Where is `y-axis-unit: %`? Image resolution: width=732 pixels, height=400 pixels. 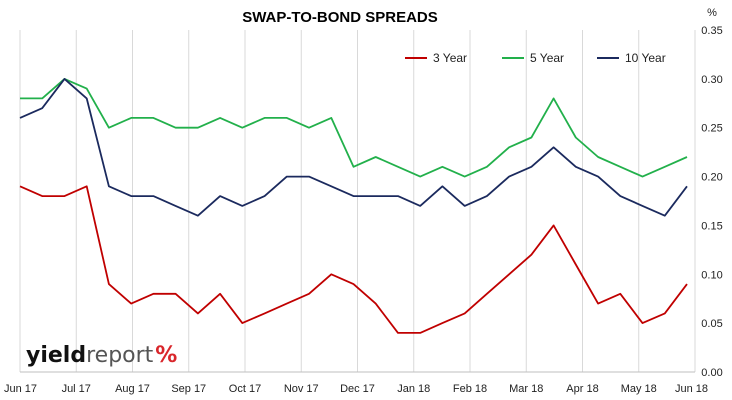 y-axis-unit: % is located at coordinates (712, 13).